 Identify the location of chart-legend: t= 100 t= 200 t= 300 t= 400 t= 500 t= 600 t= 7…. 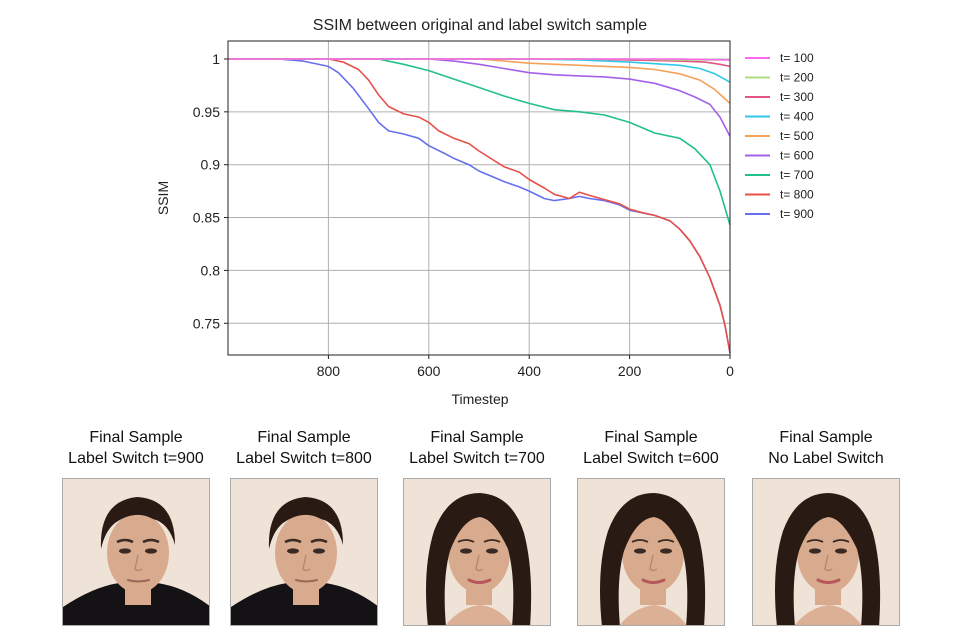
(779, 136).